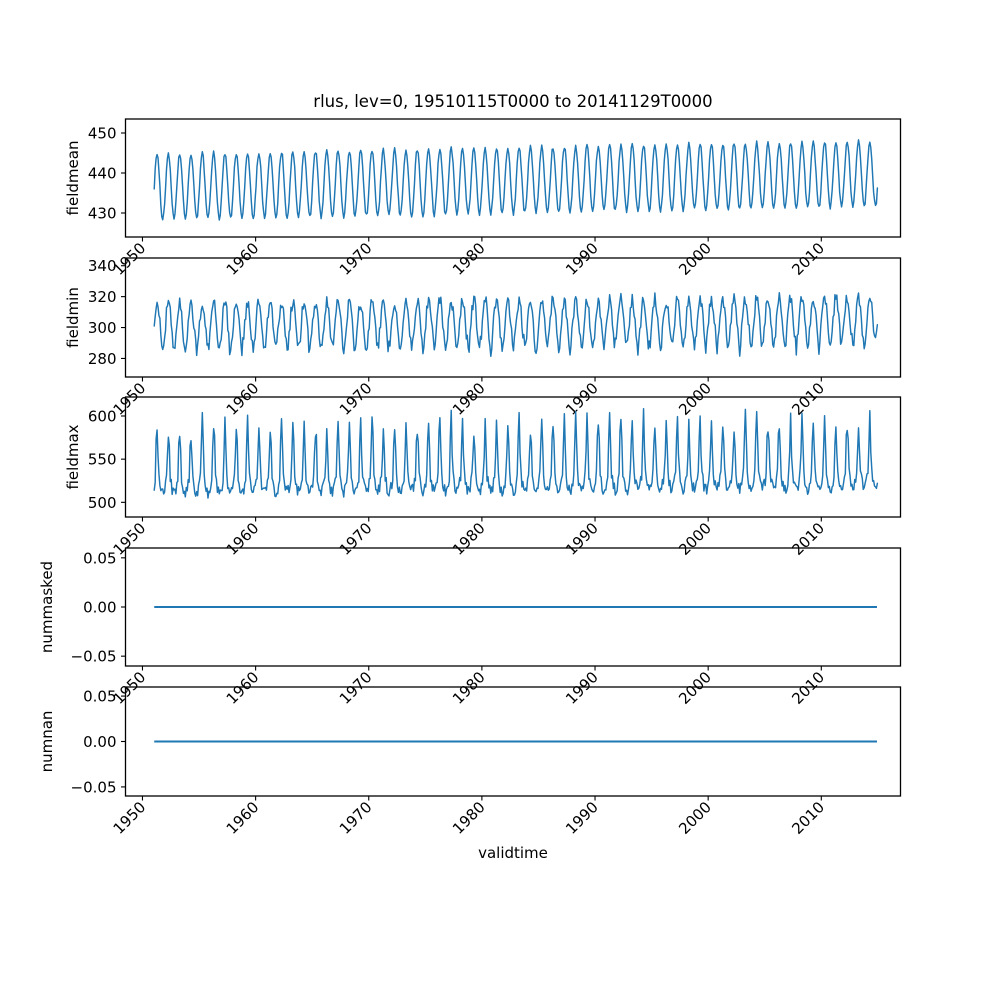  What do you see at coordinates (47, 742) in the screenshot?
I see `axis-ylabel-numnan: numnan` at bounding box center [47, 742].